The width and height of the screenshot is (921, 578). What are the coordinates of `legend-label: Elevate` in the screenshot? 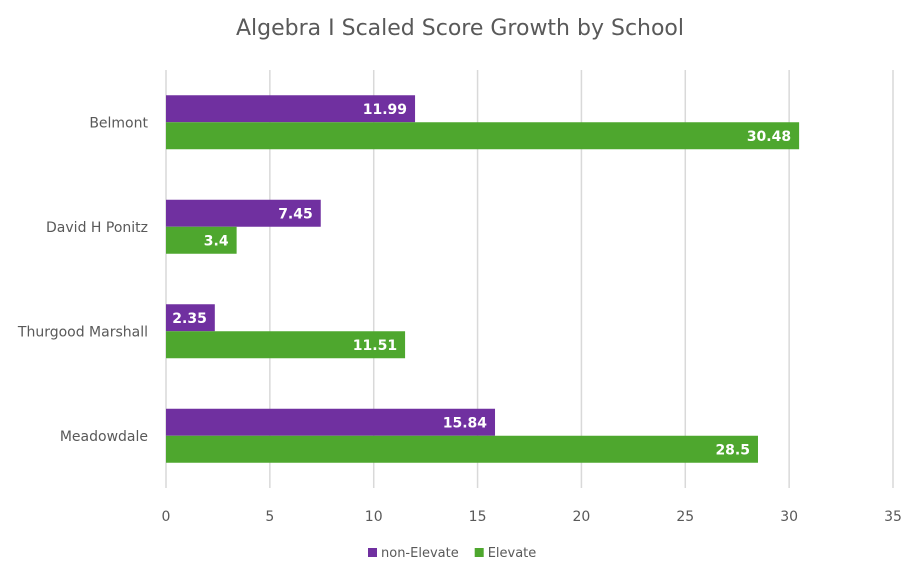 It's located at (512, 553).